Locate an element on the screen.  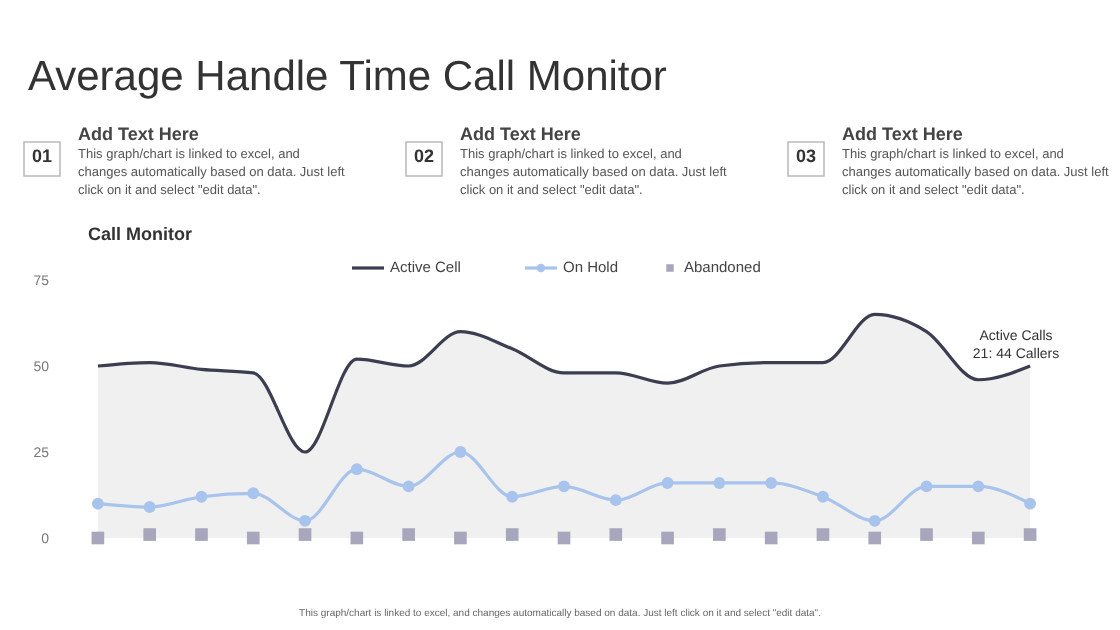
chart-title: Average Handle Time Call Monitor is located at coordinates (347, 77).